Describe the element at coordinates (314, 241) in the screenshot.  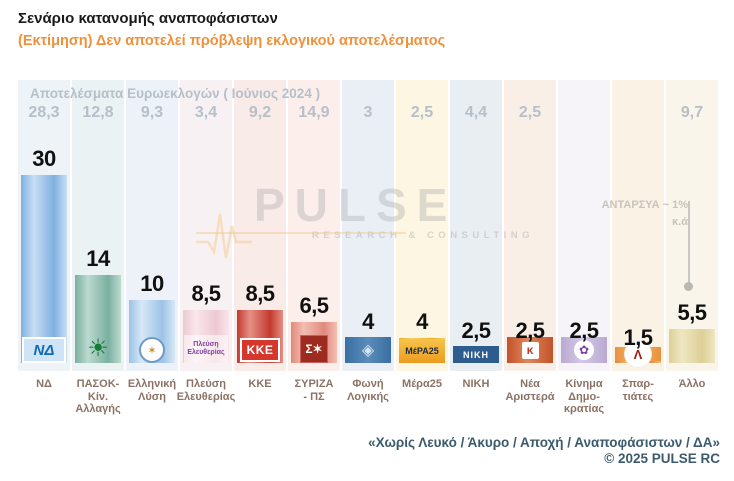
I see `column-syriza: 14,9 6,5 Σ✶ ΣΥΡΙΖΑ - ΠΣ` at that location.